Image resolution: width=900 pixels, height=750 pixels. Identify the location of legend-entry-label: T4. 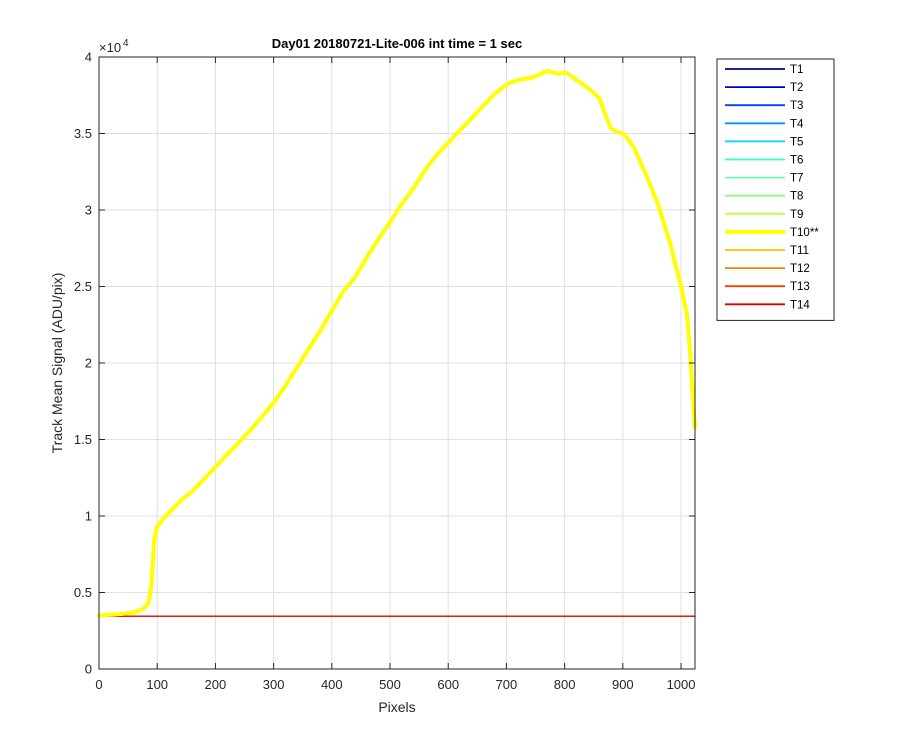
(797, 124).